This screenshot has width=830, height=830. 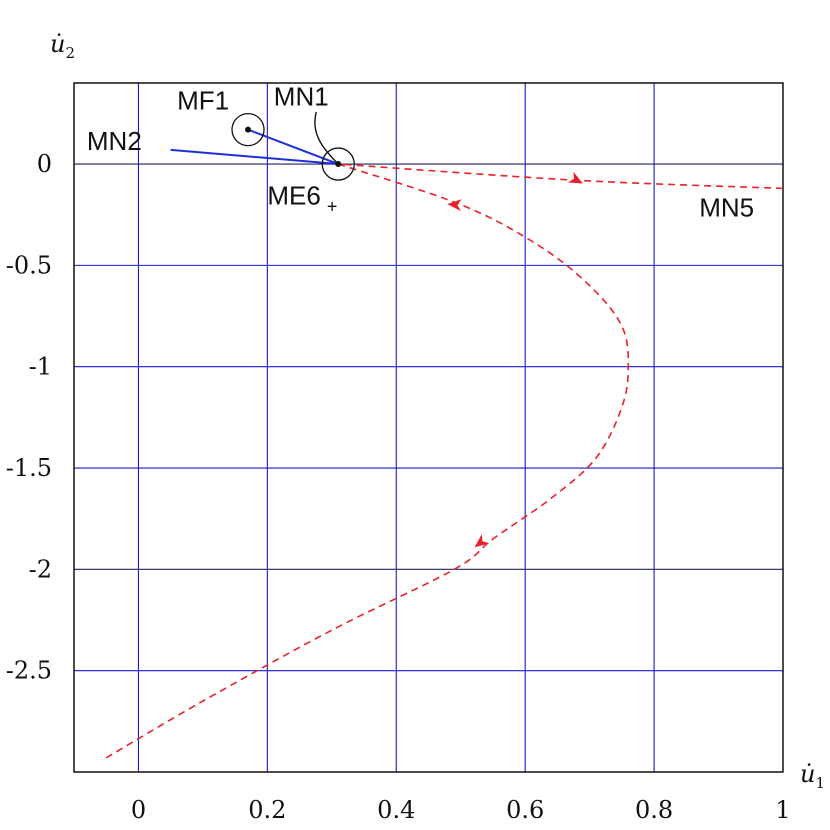 I want to click on annotation-label: MN5, so click(x=726, y=208).